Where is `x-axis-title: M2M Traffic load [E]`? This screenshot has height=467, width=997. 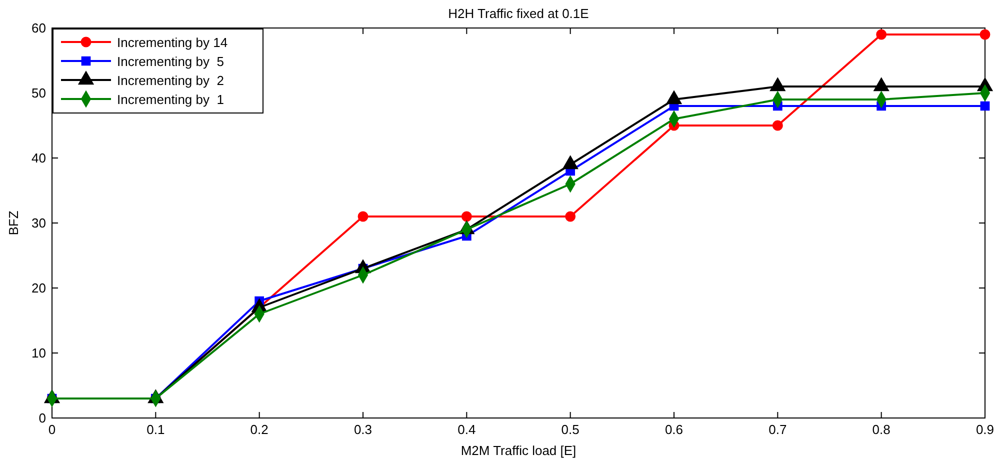
x-axis-title: M2M Traffic load [E] is located at coordinates (518, 450).